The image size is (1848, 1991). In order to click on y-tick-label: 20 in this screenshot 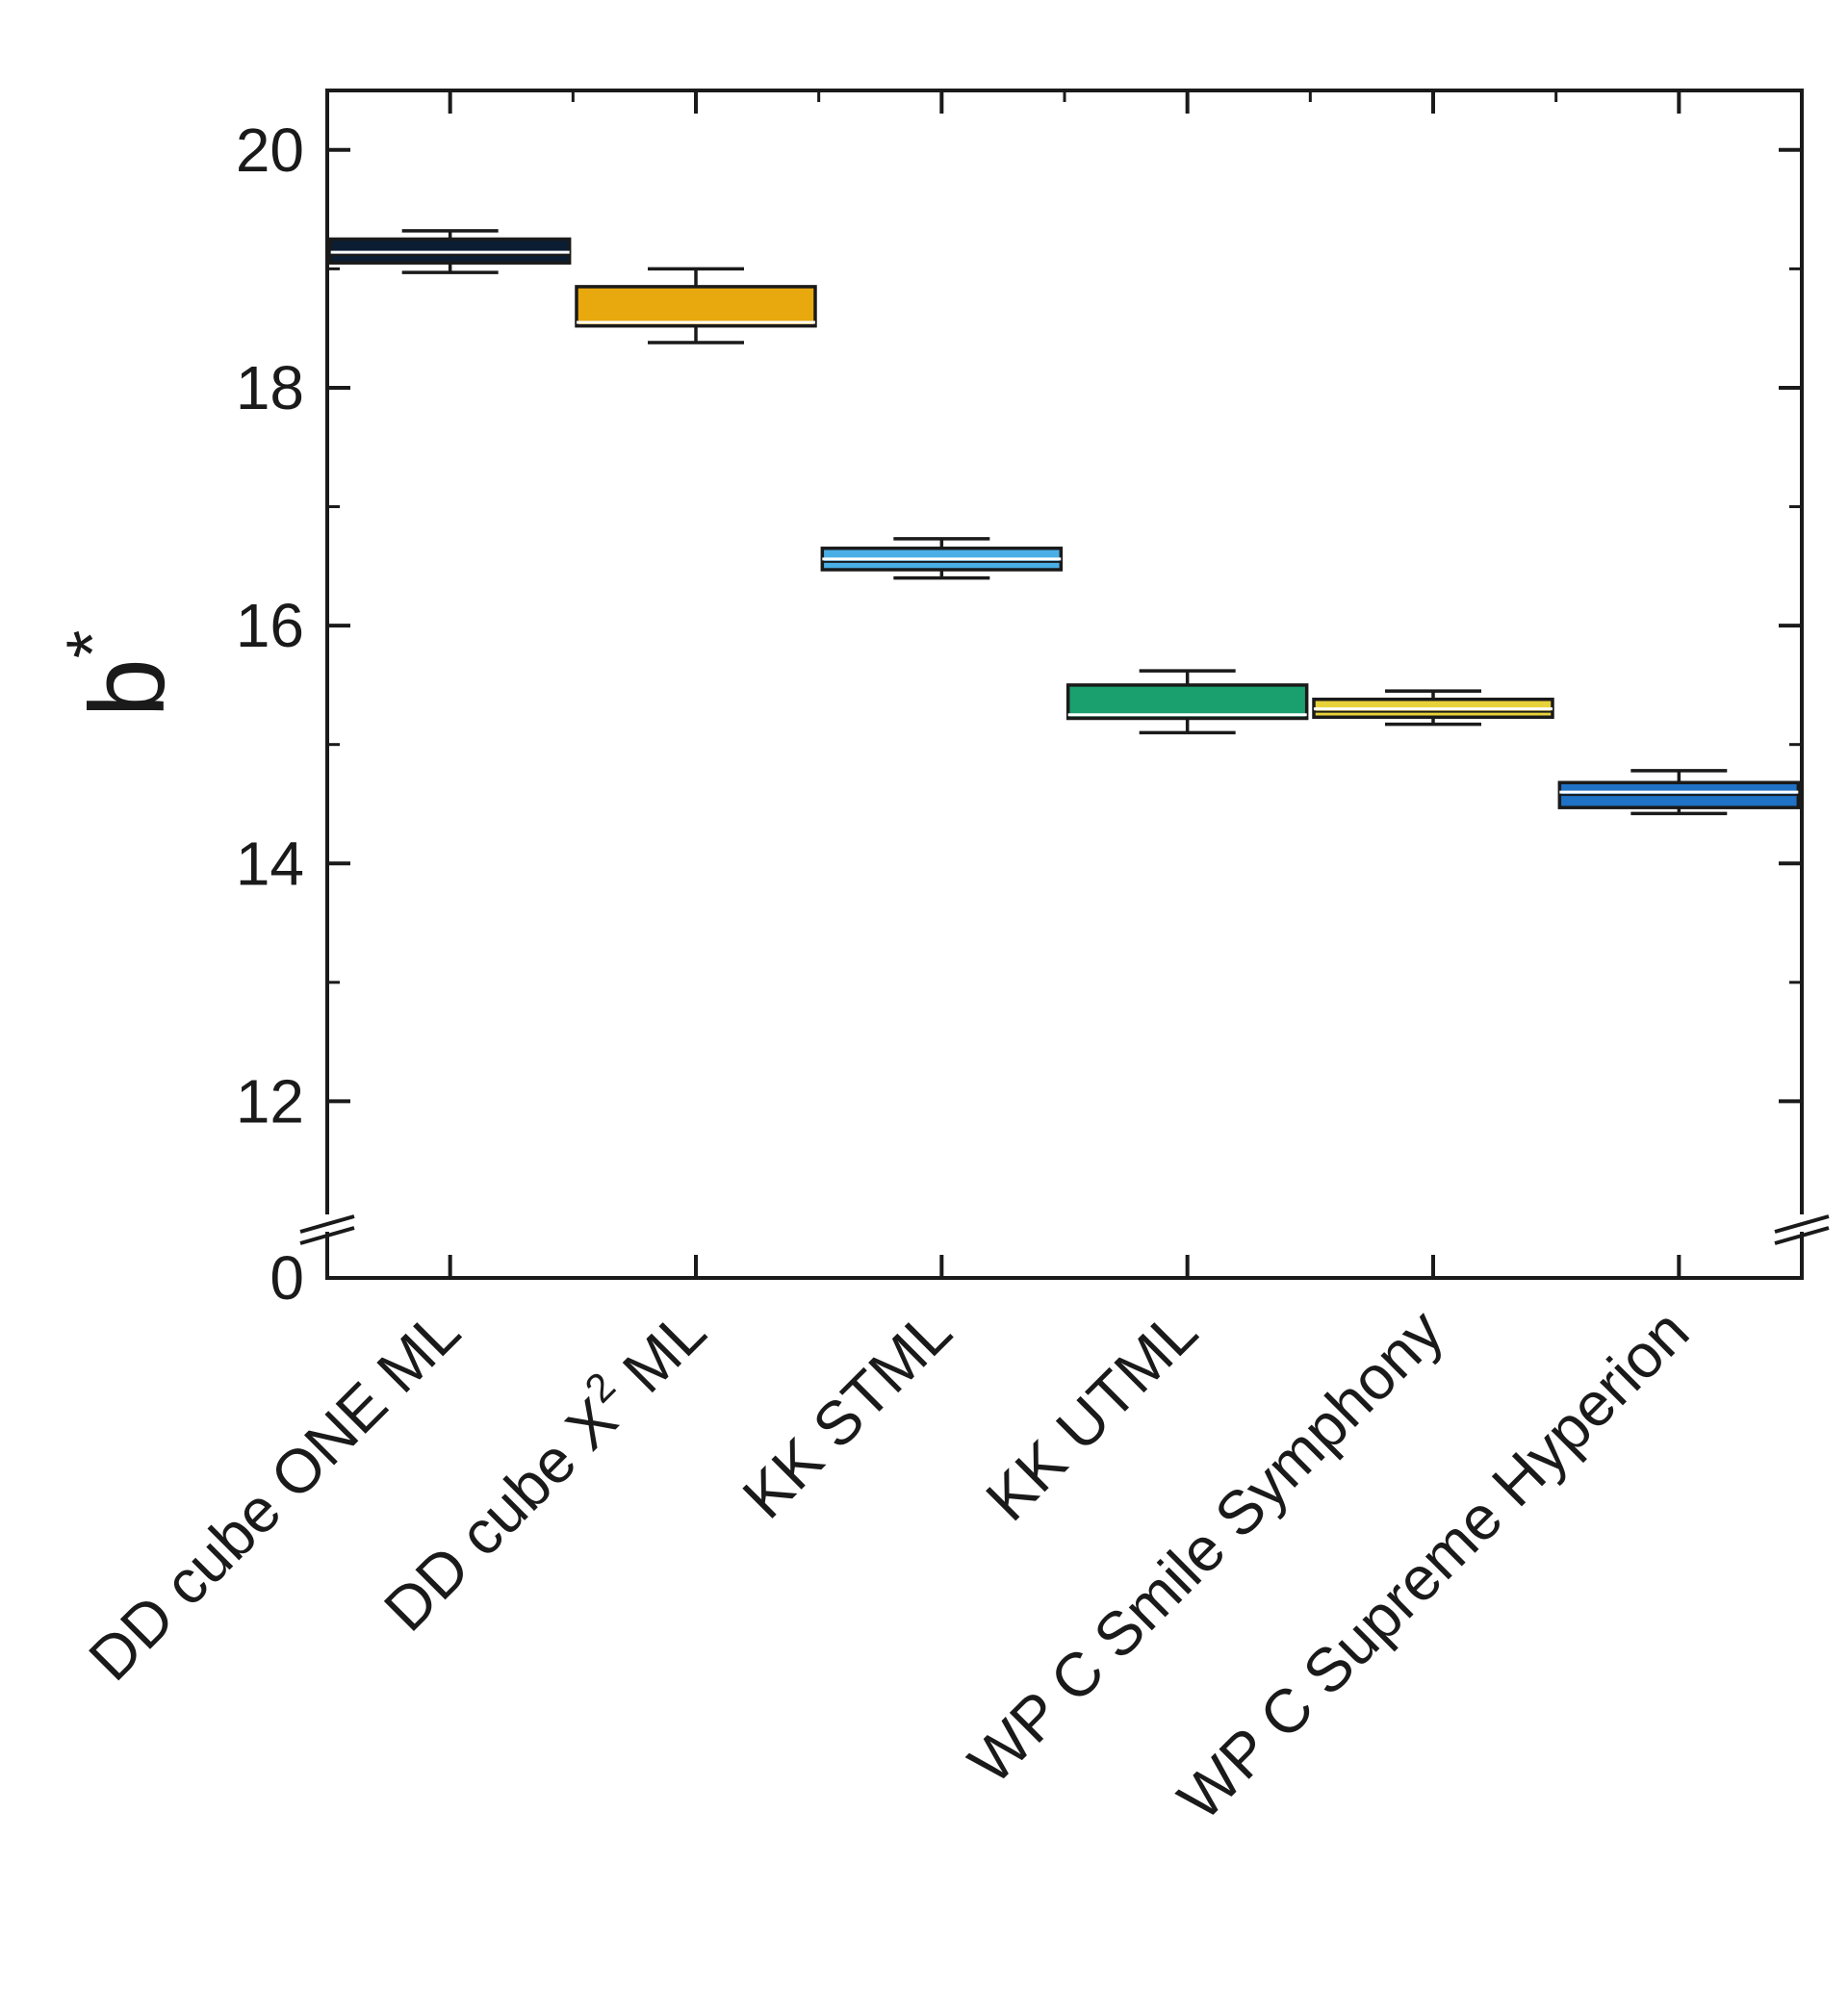, I will do `click(270, 150)`.